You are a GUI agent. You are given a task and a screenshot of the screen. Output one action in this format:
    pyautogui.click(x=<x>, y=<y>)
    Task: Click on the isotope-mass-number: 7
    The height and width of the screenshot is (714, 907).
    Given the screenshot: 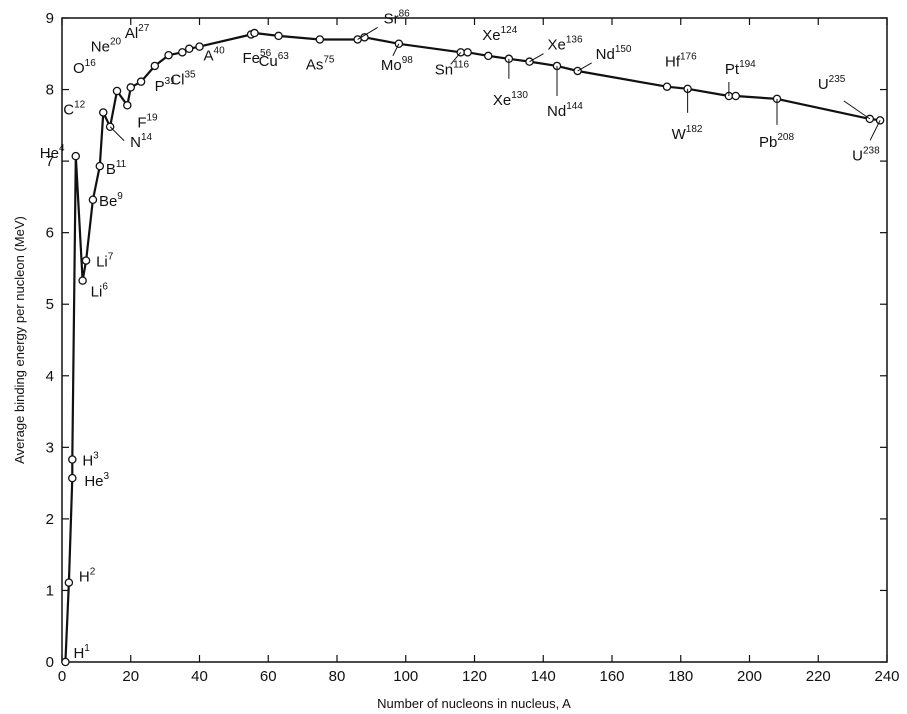 What is the action you would take?
    pyautogui.click(x=111, y=257)
    